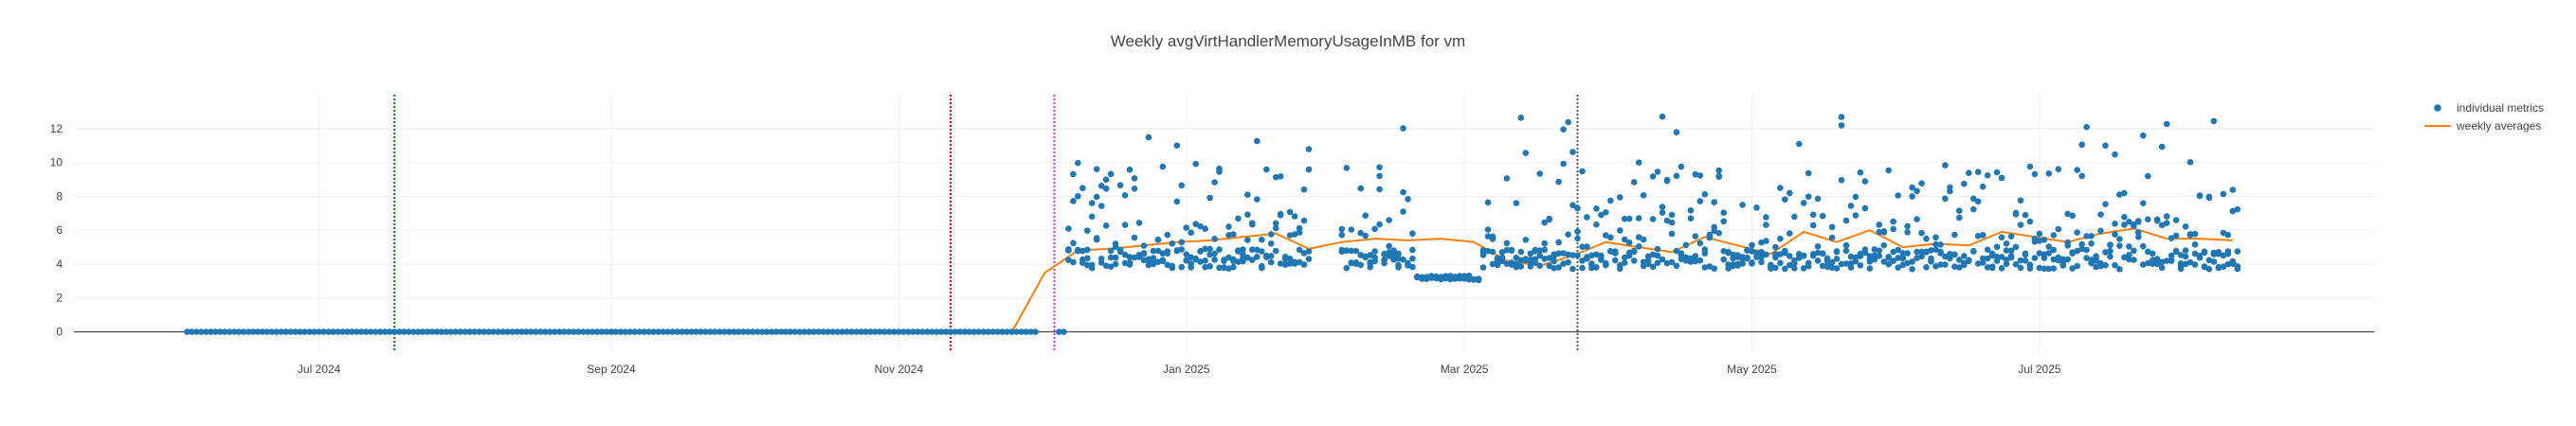 This screenshot has height=426, width=2576. What do you see at coordinates (59, 332) in the screenshot?
I see `y-tick-label: 0` at bounding box center [59, 332].